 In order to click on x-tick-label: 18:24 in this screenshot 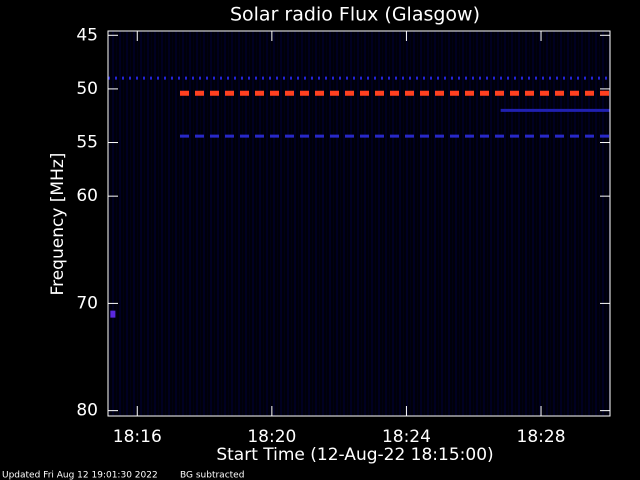, I will do `click(406, 437)`.